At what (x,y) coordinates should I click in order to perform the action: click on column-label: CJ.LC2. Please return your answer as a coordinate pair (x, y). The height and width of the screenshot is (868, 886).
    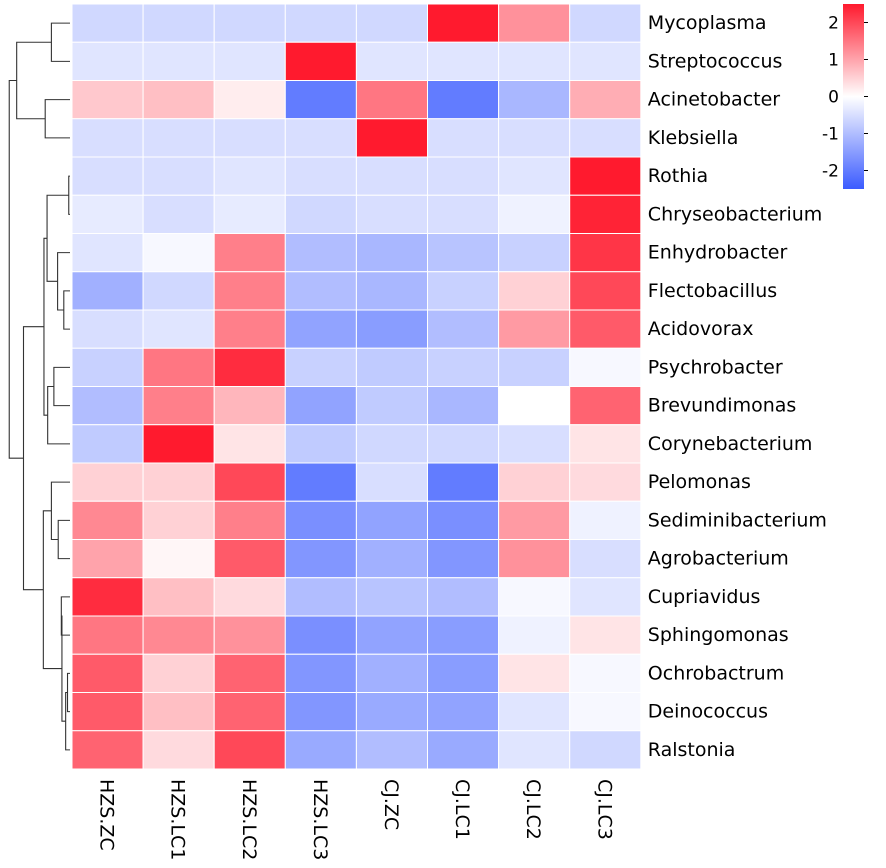
    Looking at the image, I should click on (533, 809).